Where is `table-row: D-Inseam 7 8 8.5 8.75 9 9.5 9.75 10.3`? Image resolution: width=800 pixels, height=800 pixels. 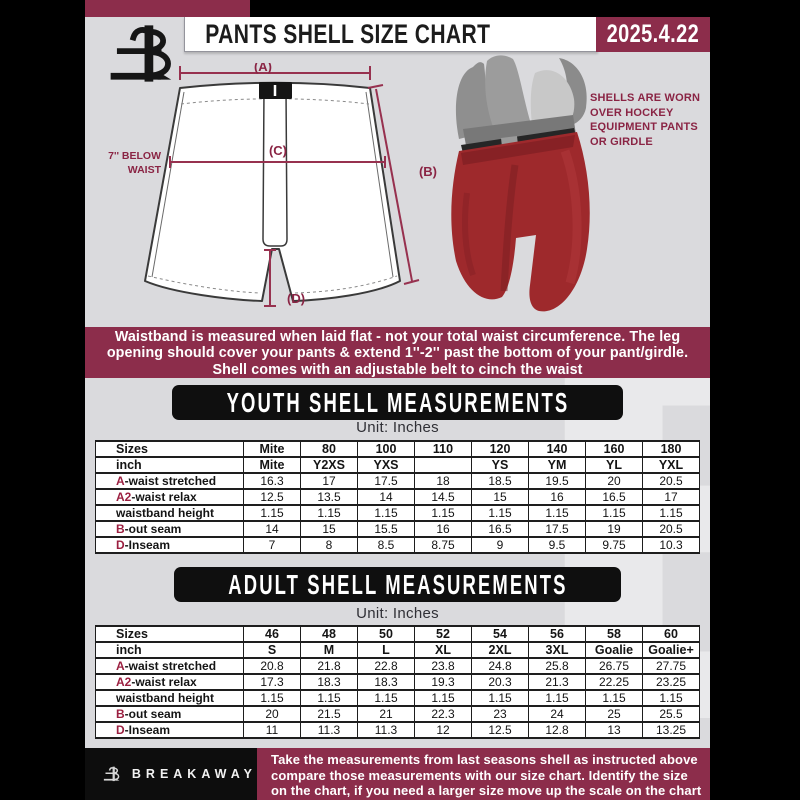 table-row: D-Inseam 7 8 8.5 8.75 9 9.5 9.75 10.3 is located at coordinates (397, 545).